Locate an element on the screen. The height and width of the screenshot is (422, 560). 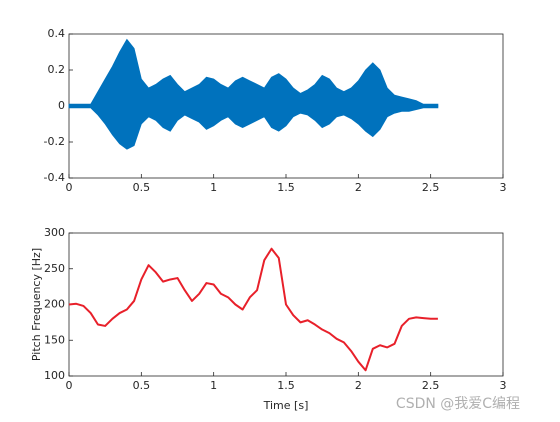
y-tick-label: 0.4 is located at coordinates (57, 33).